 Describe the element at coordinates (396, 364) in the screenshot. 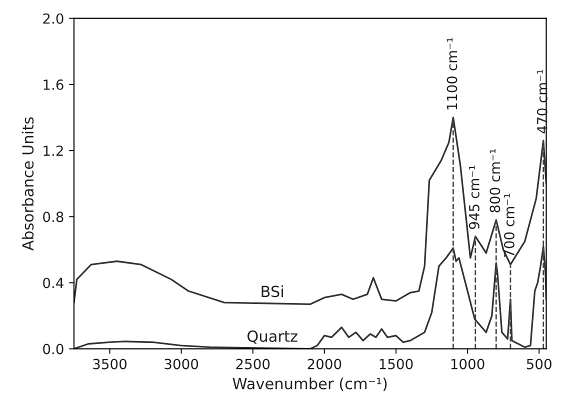

I see `x-tick-label: 1500` at that location.